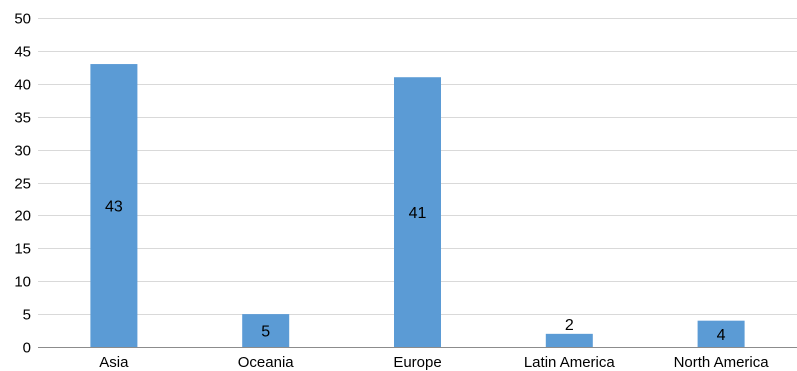 This screenshot has width=797, height=371. What do you see at coordinates (27, 315) in the screenshot?
I see `y-tick-label: 5` at bounding box center [27, 315].